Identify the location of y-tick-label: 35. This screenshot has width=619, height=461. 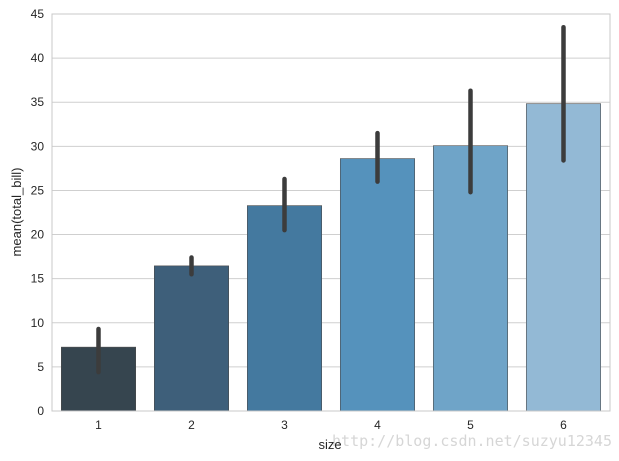
(38, 102).